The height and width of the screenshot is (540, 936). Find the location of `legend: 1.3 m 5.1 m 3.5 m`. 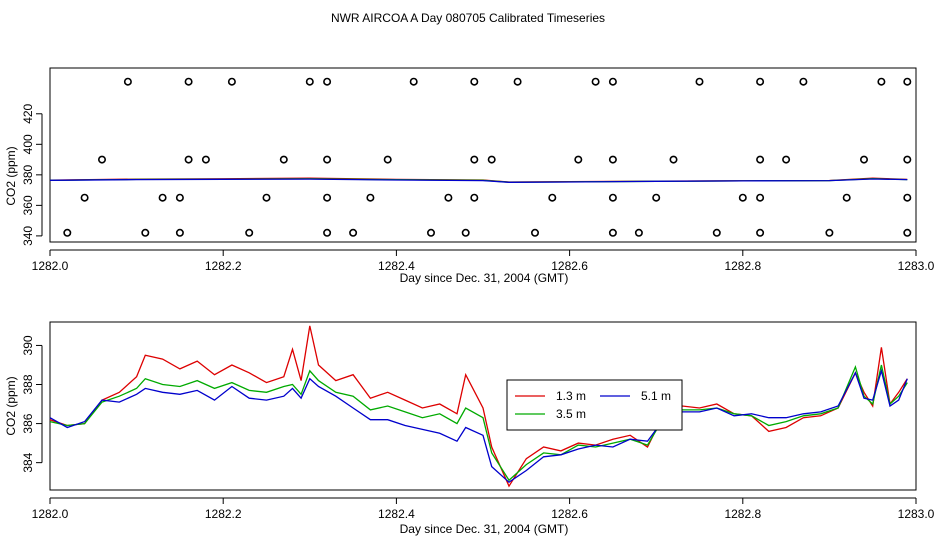

legend: 1.3 m 5.1 m 3.5 m is located at coordinates (594, 405).